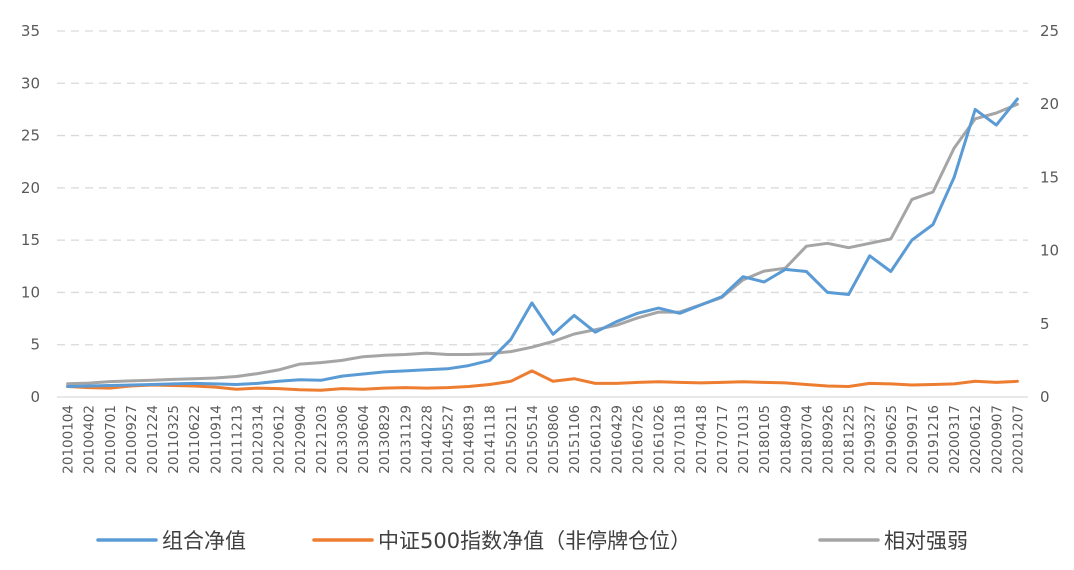 This screenshot has height=570, width=1074. I want to click on x-tick-label: 20160429, so click(617, 439).